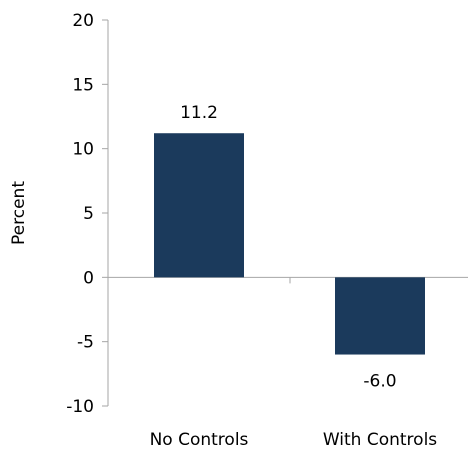 This screenshot has width=468, height=452. Describe the element at coordinates (88, 278) in the screenshot. I see `y-tick-label: 0` at that location.